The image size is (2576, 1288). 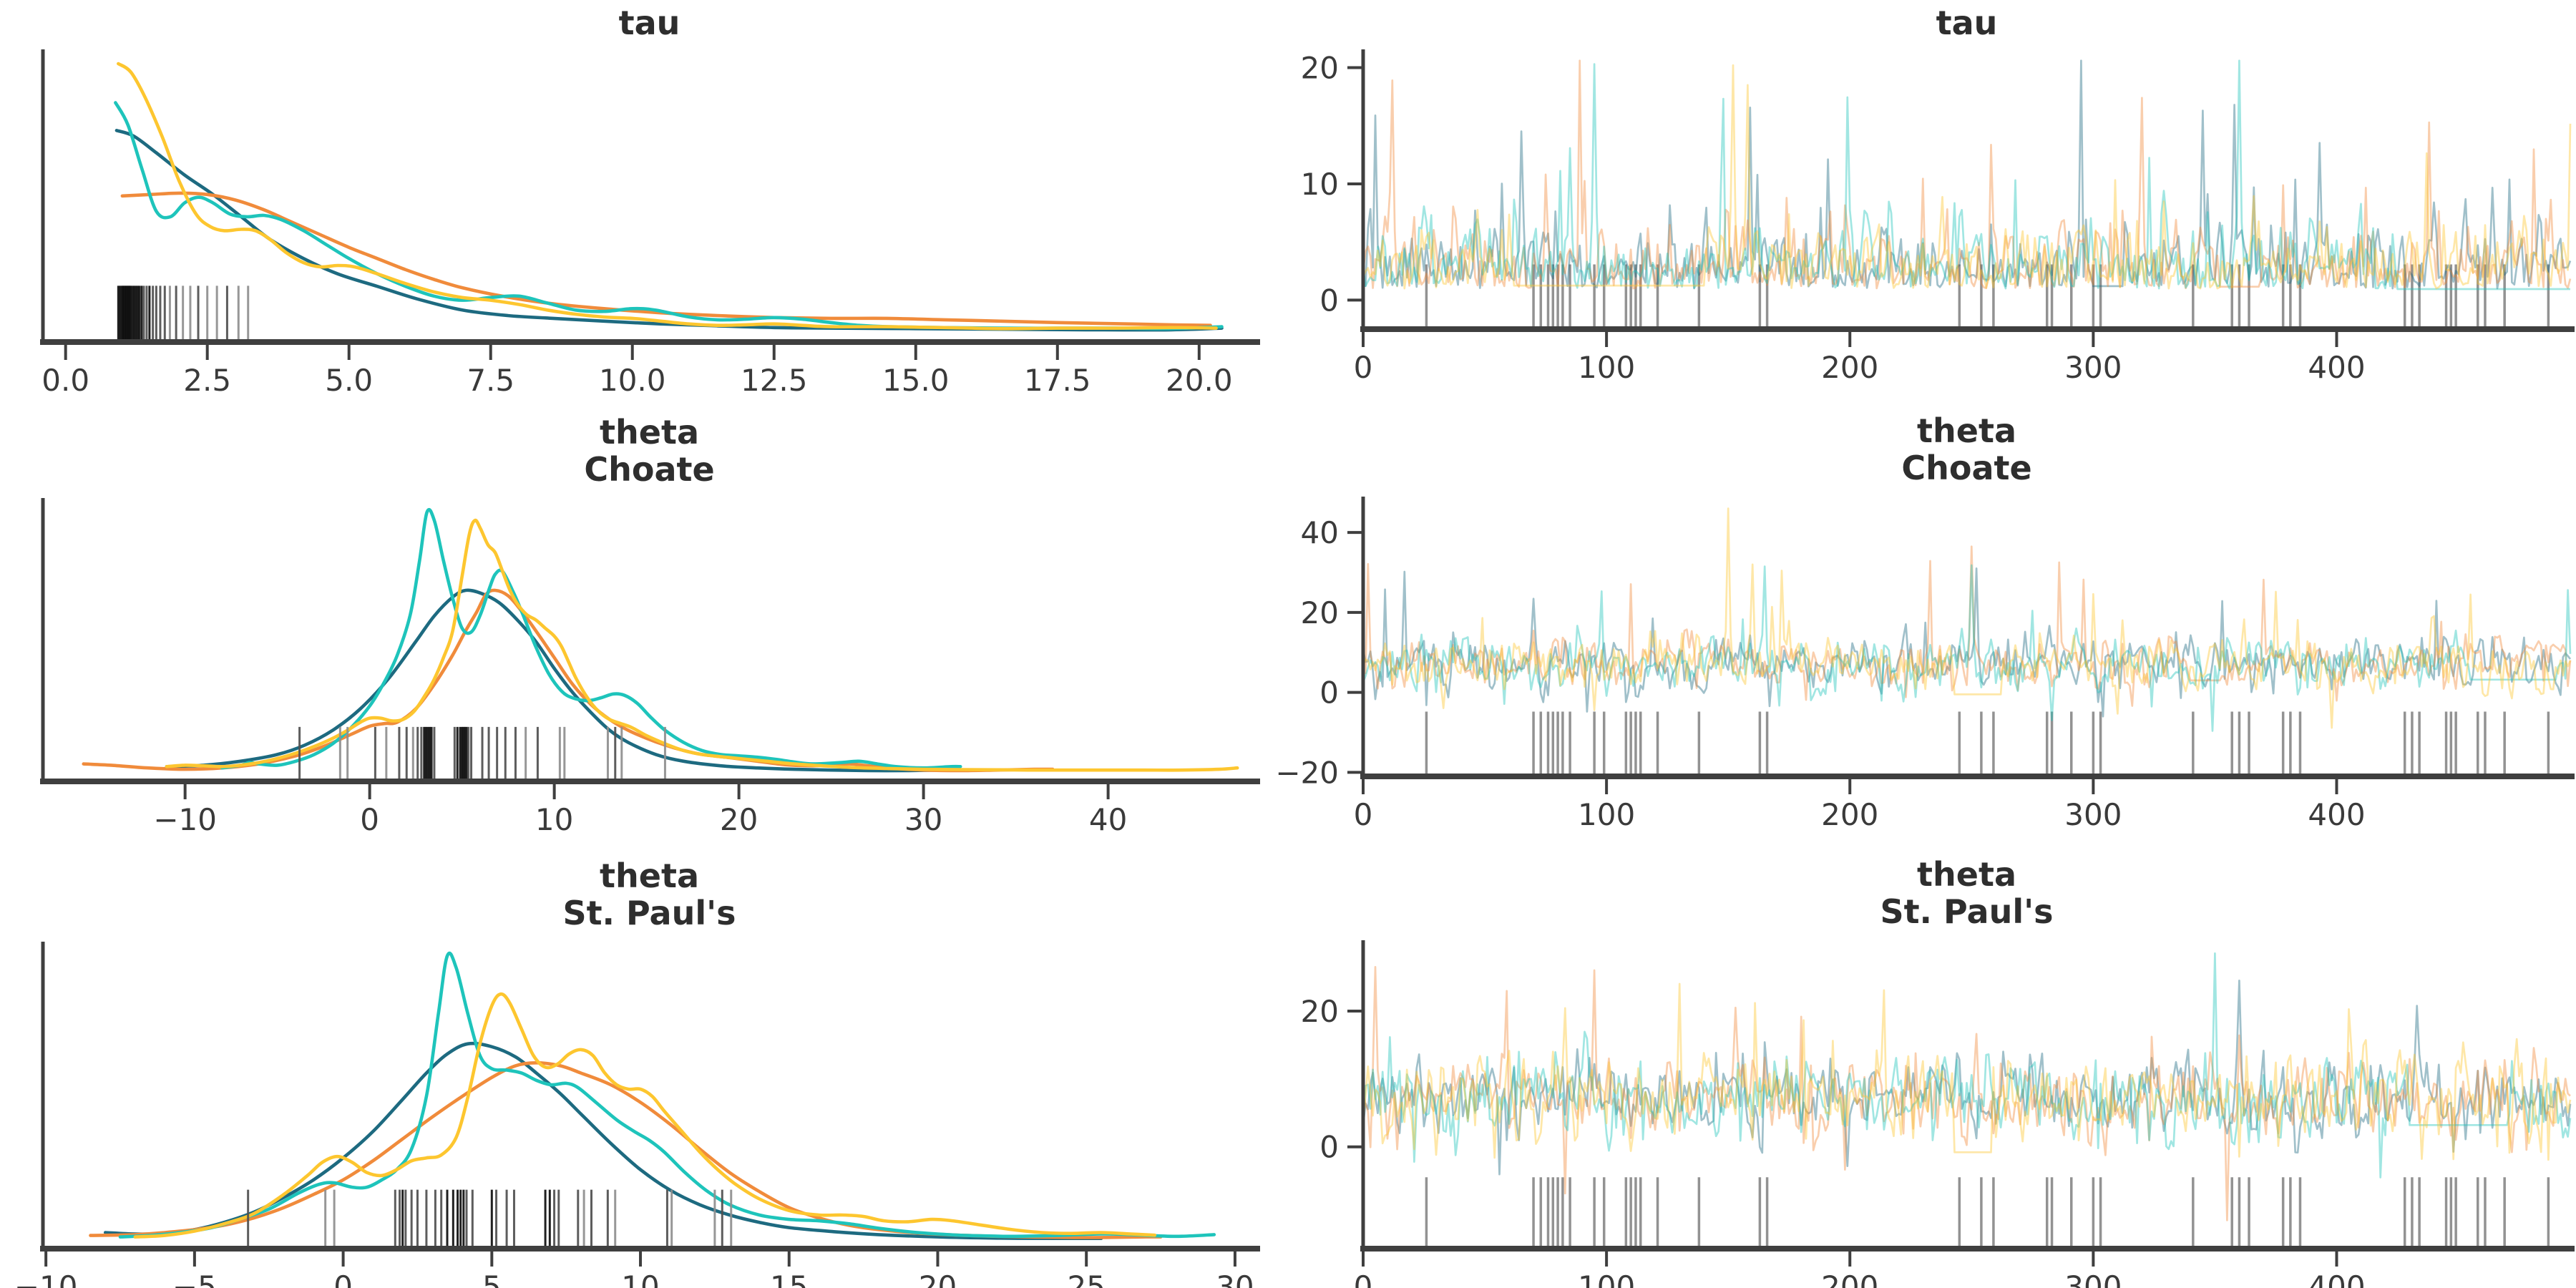 I want to click on kde-tau-panel: tau 0.0 2.5 5.0 7.5 10.0 12.5 15.0 17.5 20.0, so click(x=650, y=201).